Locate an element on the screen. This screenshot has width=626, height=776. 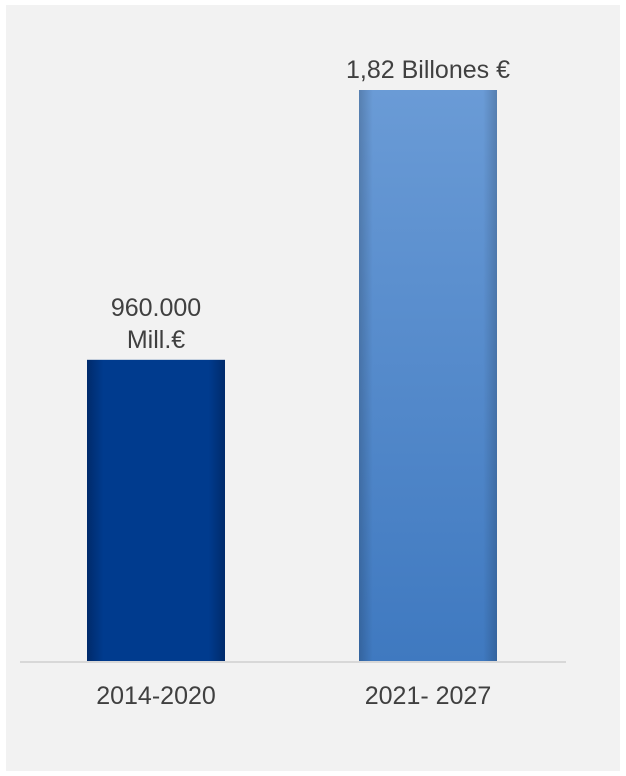
data-label-1-line-1: 960.000 is located at coordinates (156, 308).